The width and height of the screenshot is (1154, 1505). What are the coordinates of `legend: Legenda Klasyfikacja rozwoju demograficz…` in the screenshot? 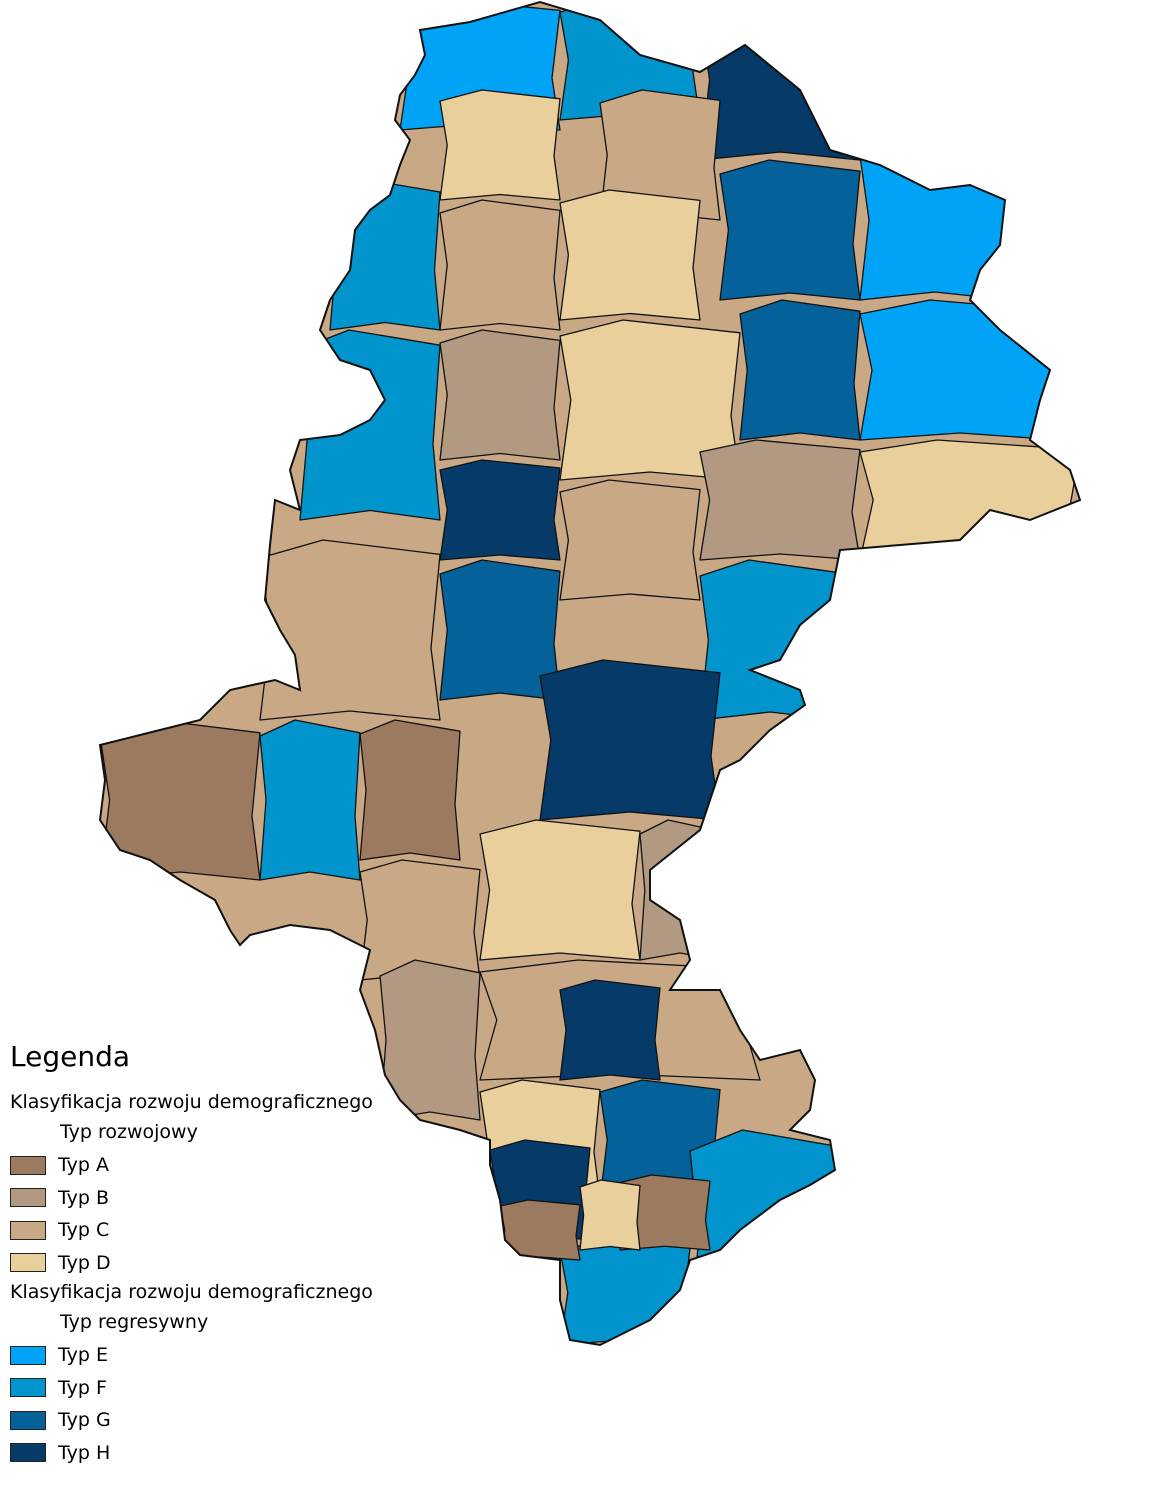 It's located at (220, 1254).